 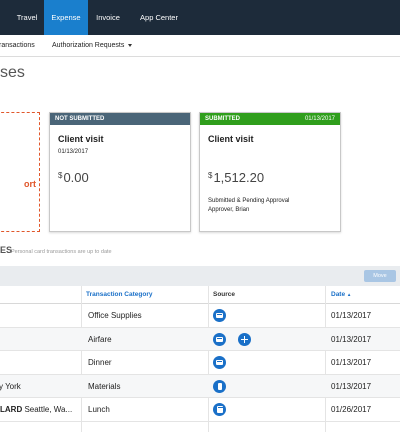 I want to click on report-status-banner: NOT SUBMITTED, so click(x=120, y=119).